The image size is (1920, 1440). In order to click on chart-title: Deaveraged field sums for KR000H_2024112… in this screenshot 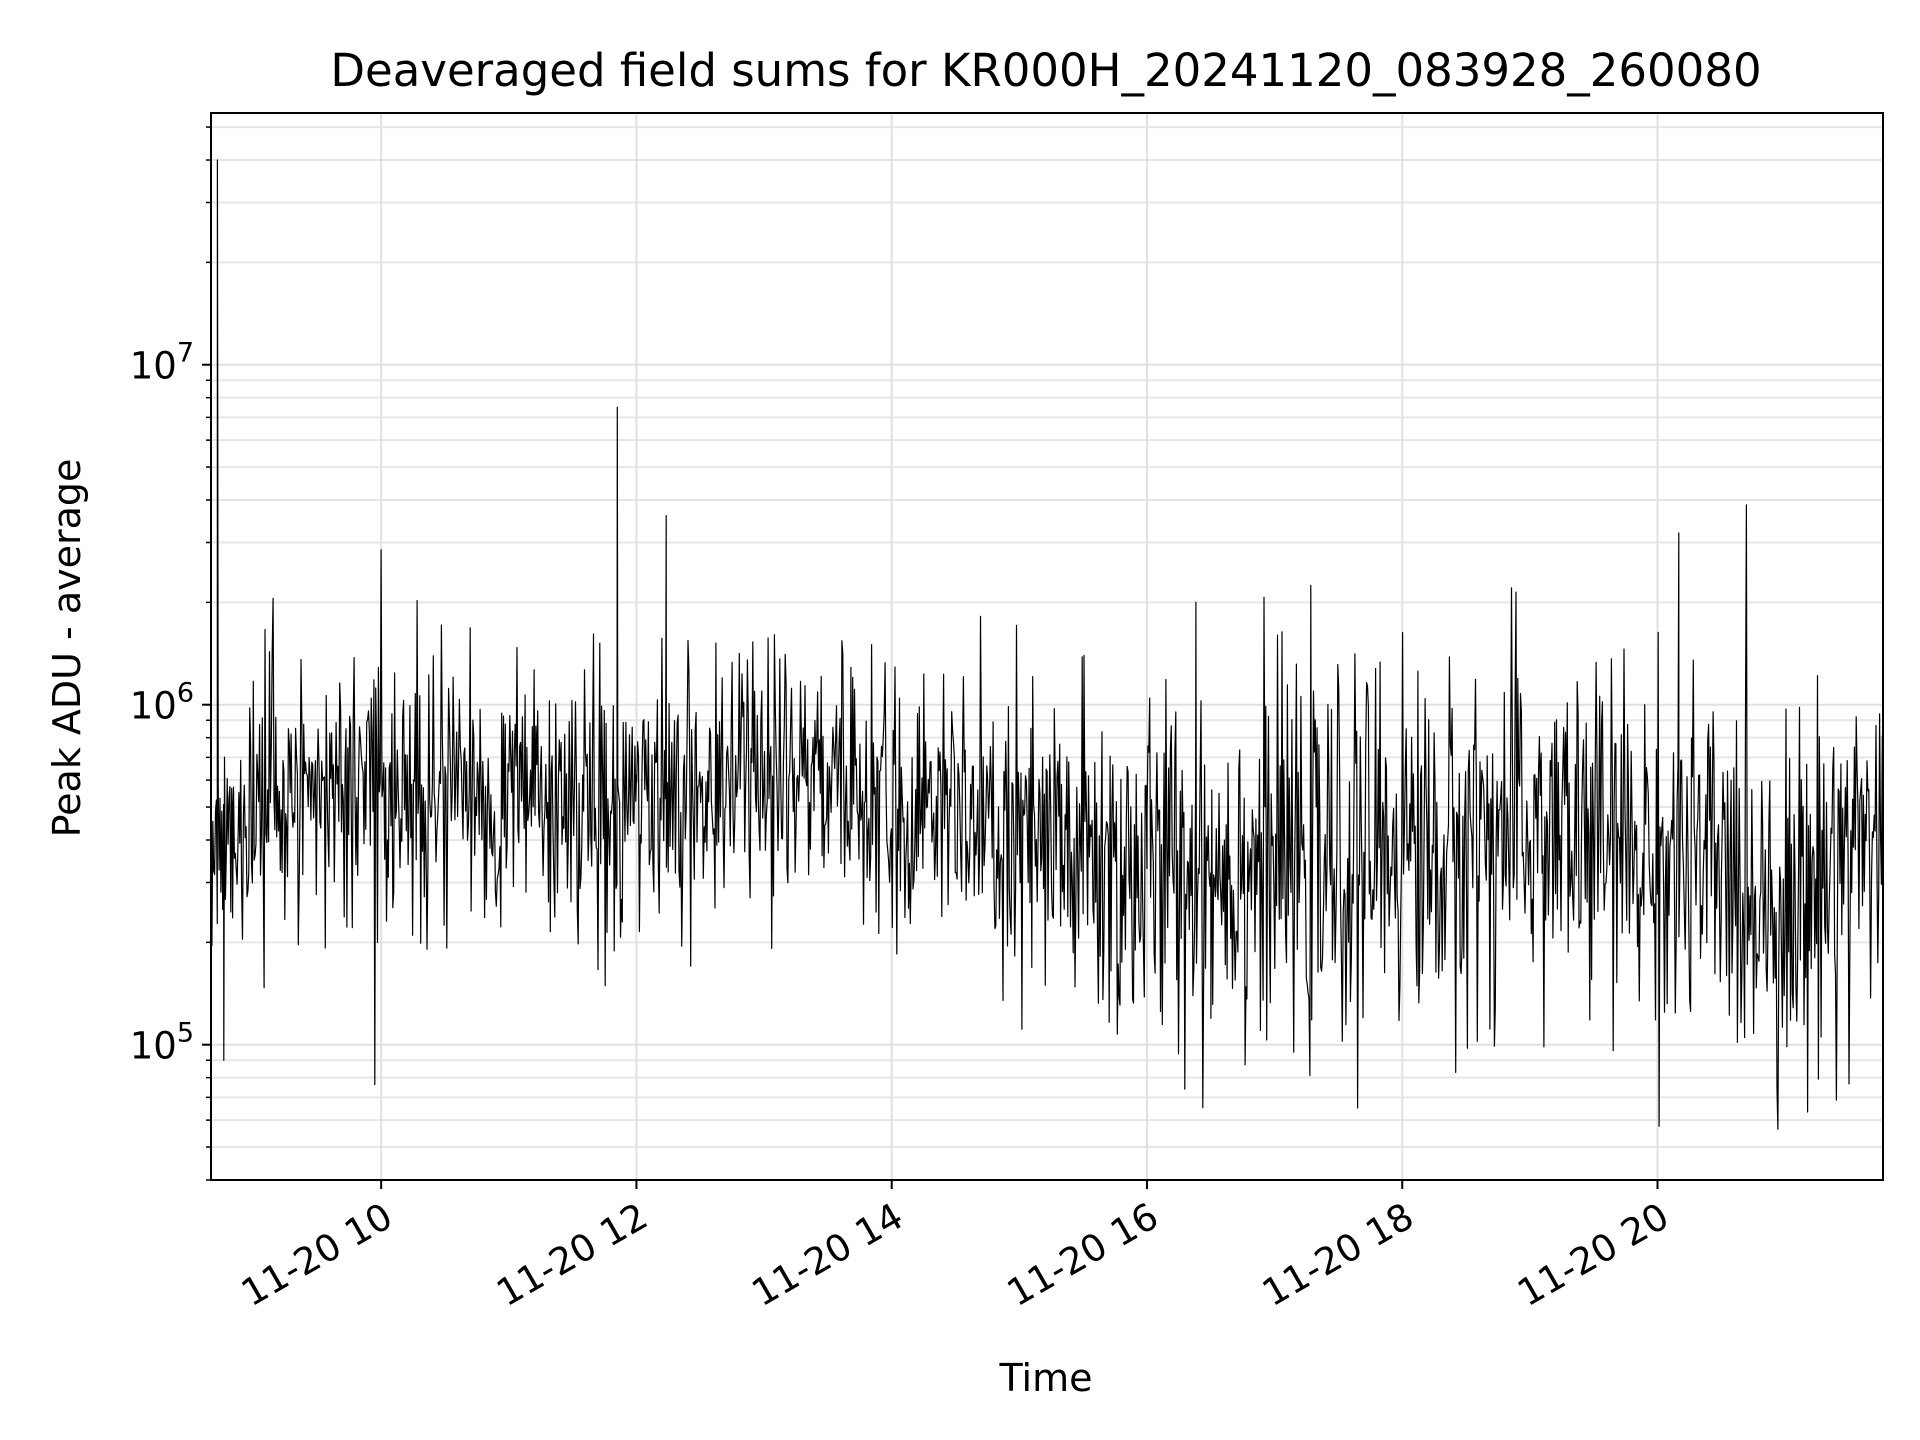, I will do `click(1045, 70)`.